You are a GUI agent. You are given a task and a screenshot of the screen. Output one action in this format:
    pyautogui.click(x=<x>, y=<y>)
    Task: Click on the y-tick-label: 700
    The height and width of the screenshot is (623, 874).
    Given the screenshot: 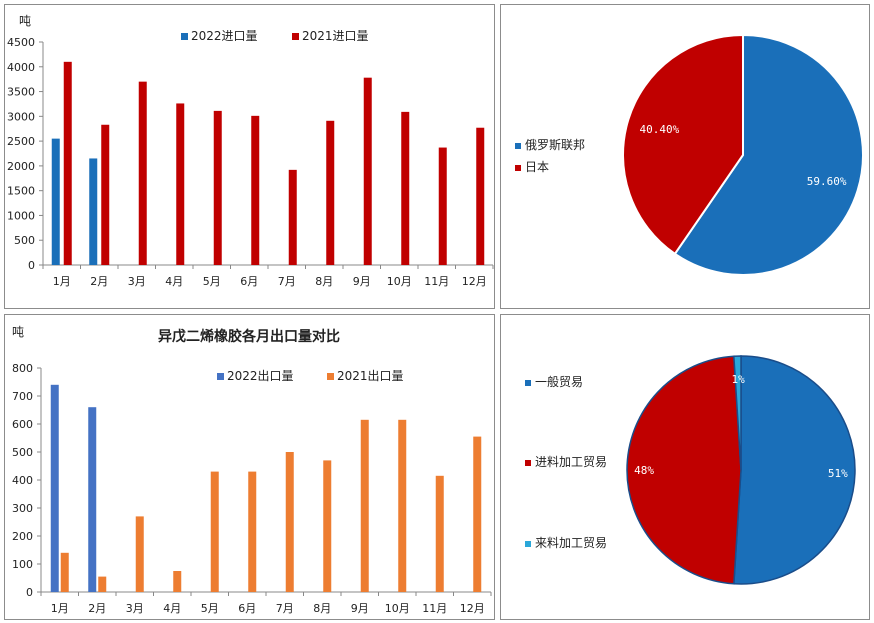 What is the action you would take?
    pyautogui.click(x=22, y=396)
    